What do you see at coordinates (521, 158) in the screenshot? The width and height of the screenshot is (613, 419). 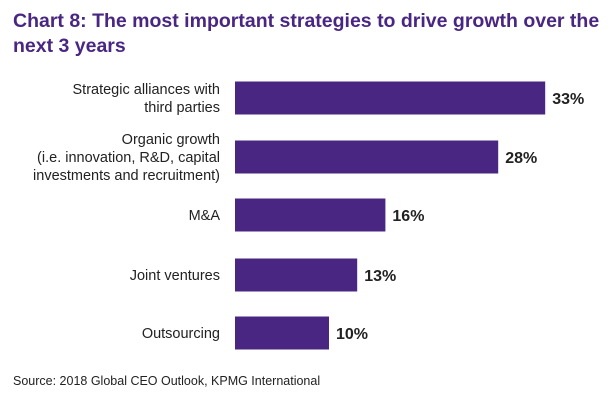 I see `value-label-1: 28%` at bounding box center [521, 158].